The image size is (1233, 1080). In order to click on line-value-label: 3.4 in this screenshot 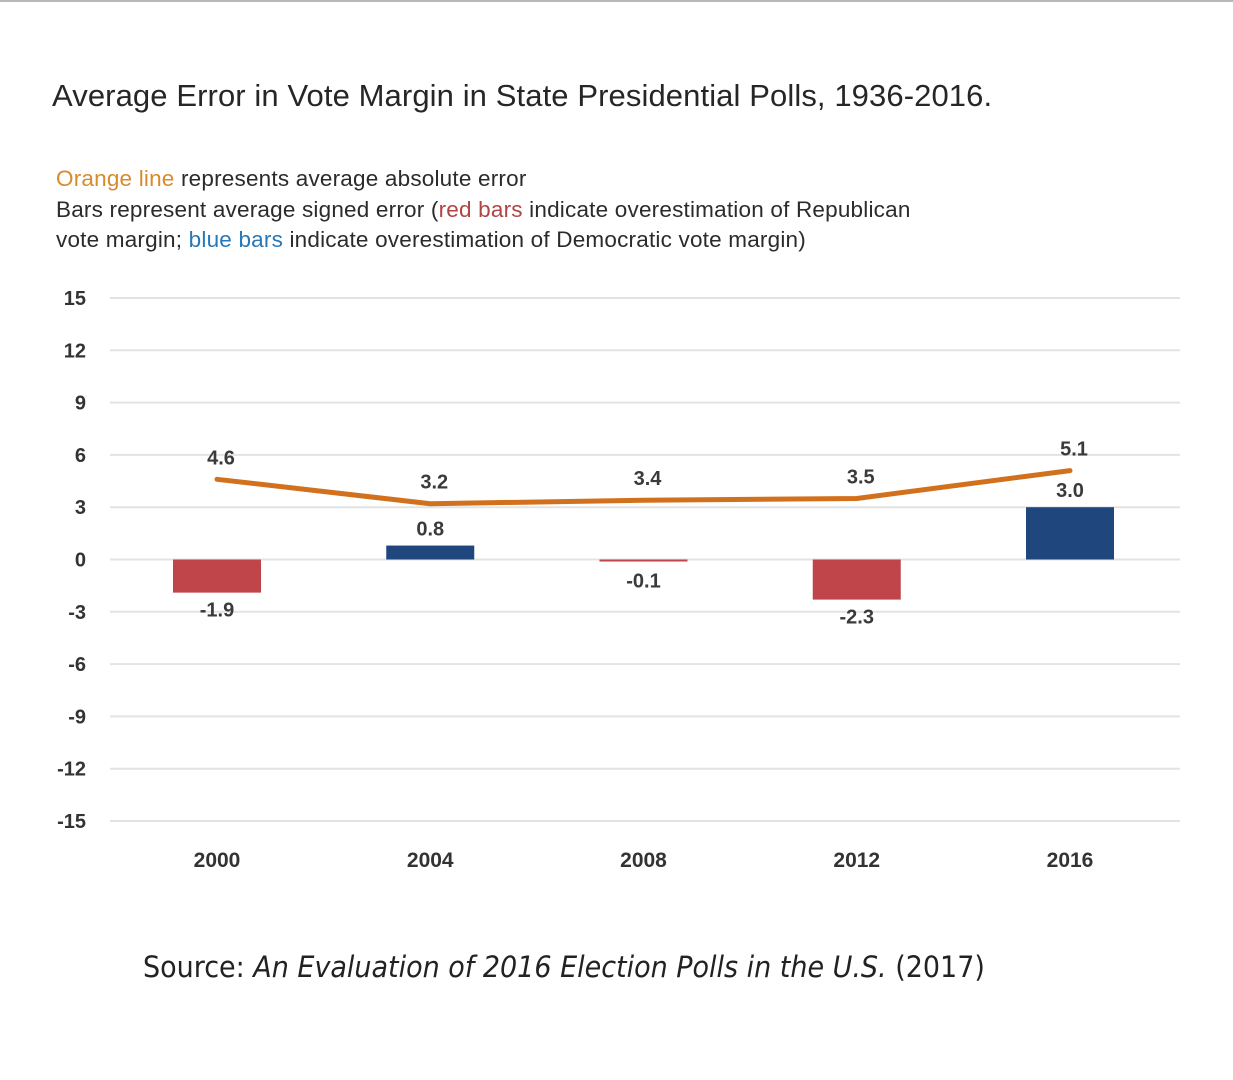, I will do `click(648, 479)`.